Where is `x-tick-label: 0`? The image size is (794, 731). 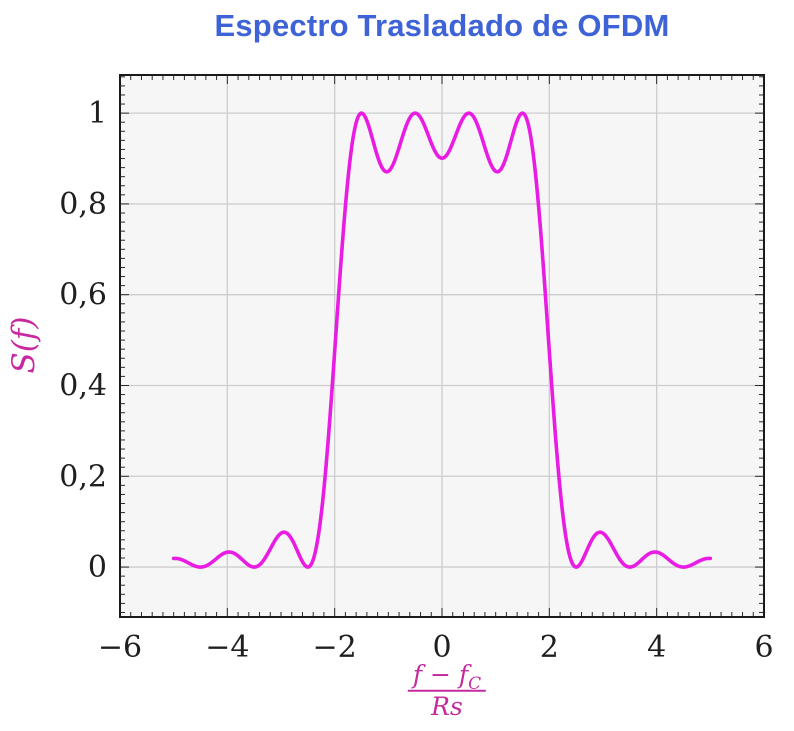
x-tick-label: 0 is located at coordinates (441, 647).